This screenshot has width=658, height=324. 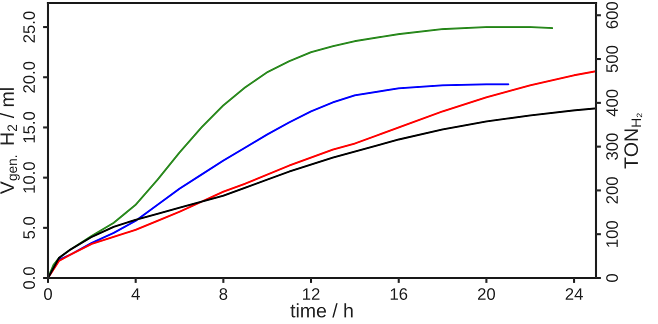 I want to click on y2-tick-label: 100, so click(x=612, y=233).